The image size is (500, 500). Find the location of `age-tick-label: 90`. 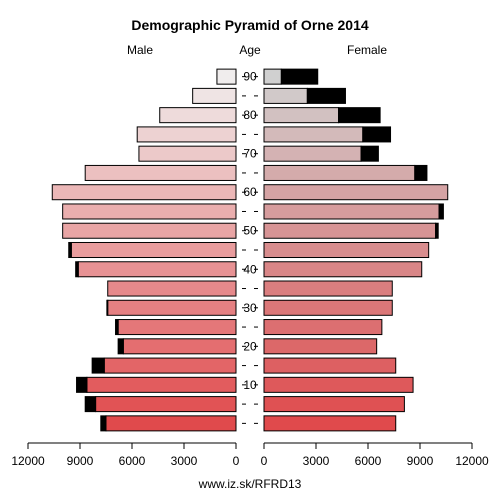

age-tick-label: 90 is located at coordinates (250, 77).